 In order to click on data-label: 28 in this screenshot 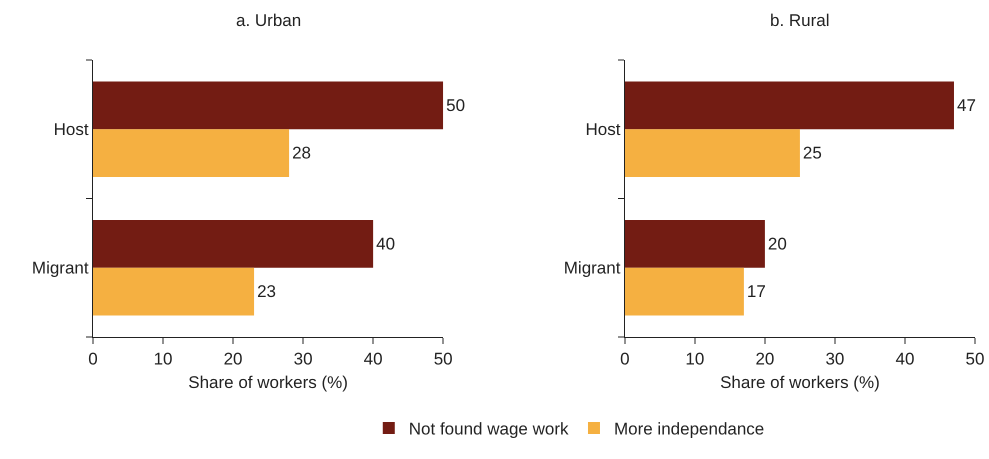, I will do `click(302, 153)`.